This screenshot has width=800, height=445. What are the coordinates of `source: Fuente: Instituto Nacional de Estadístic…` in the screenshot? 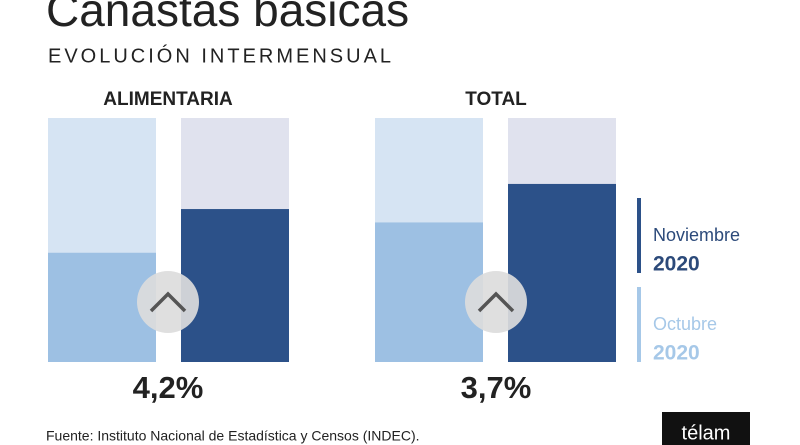 It's located at (233, 436).